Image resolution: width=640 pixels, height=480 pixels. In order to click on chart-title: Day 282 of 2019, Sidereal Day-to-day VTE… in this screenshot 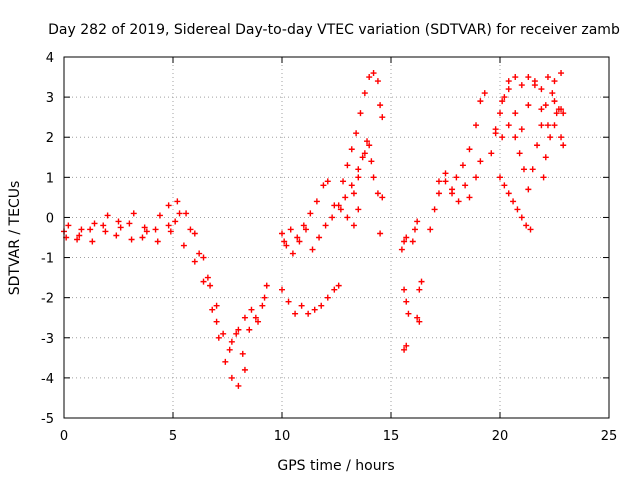, I will do `click(334, 30)`.